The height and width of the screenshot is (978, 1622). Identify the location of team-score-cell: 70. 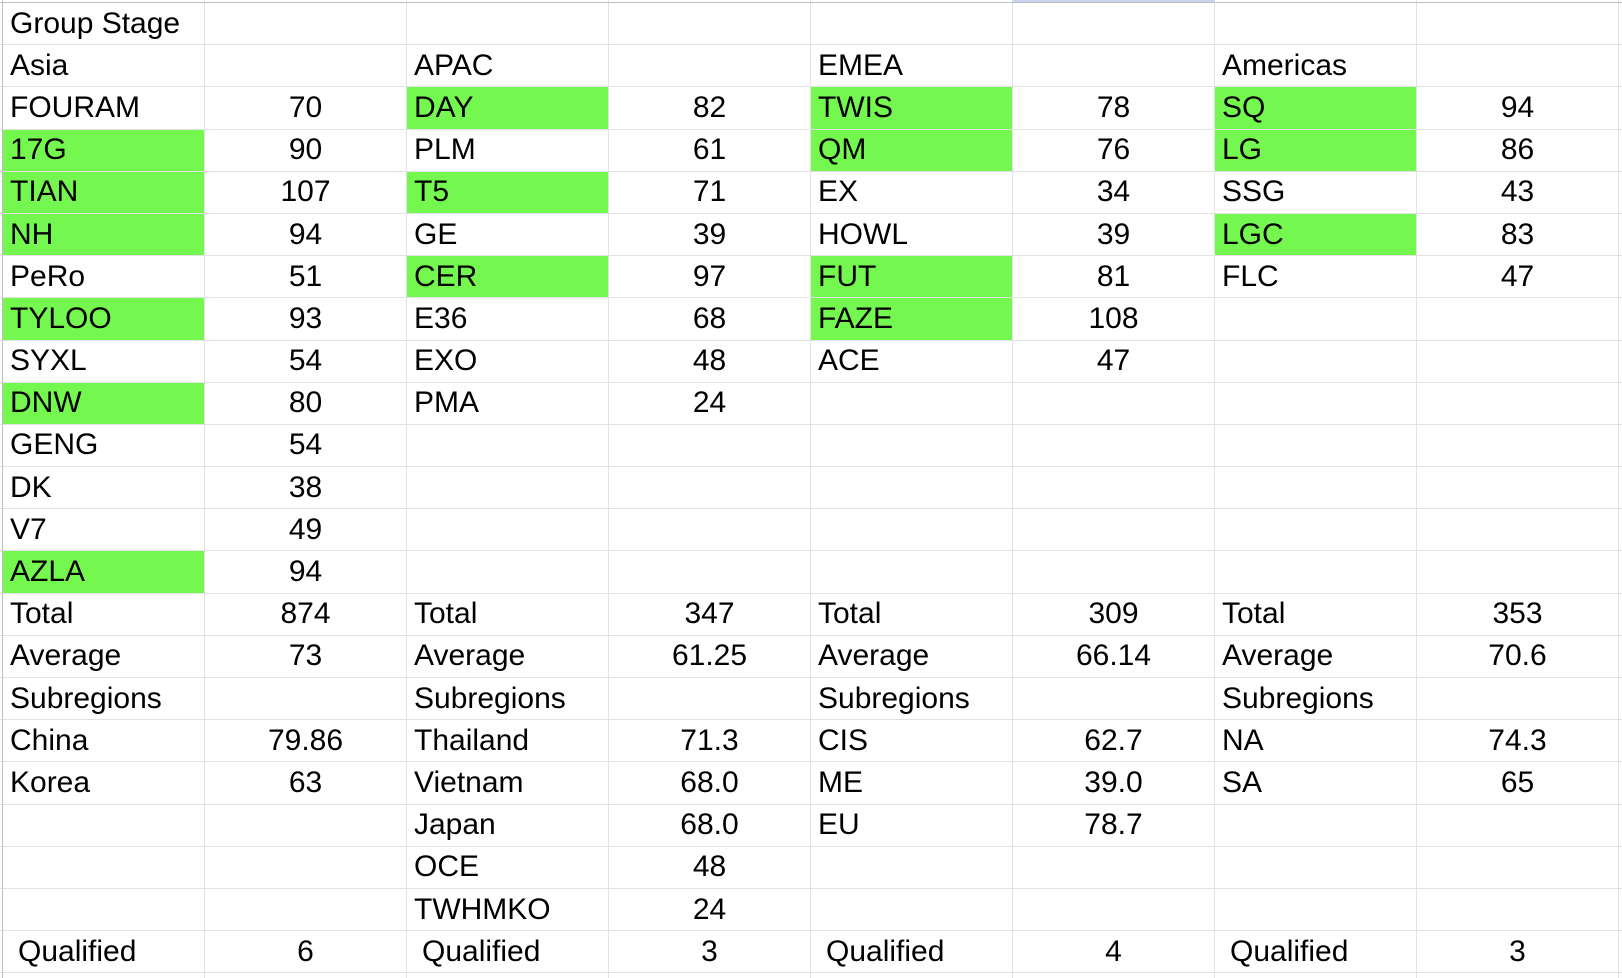
(306, 108).